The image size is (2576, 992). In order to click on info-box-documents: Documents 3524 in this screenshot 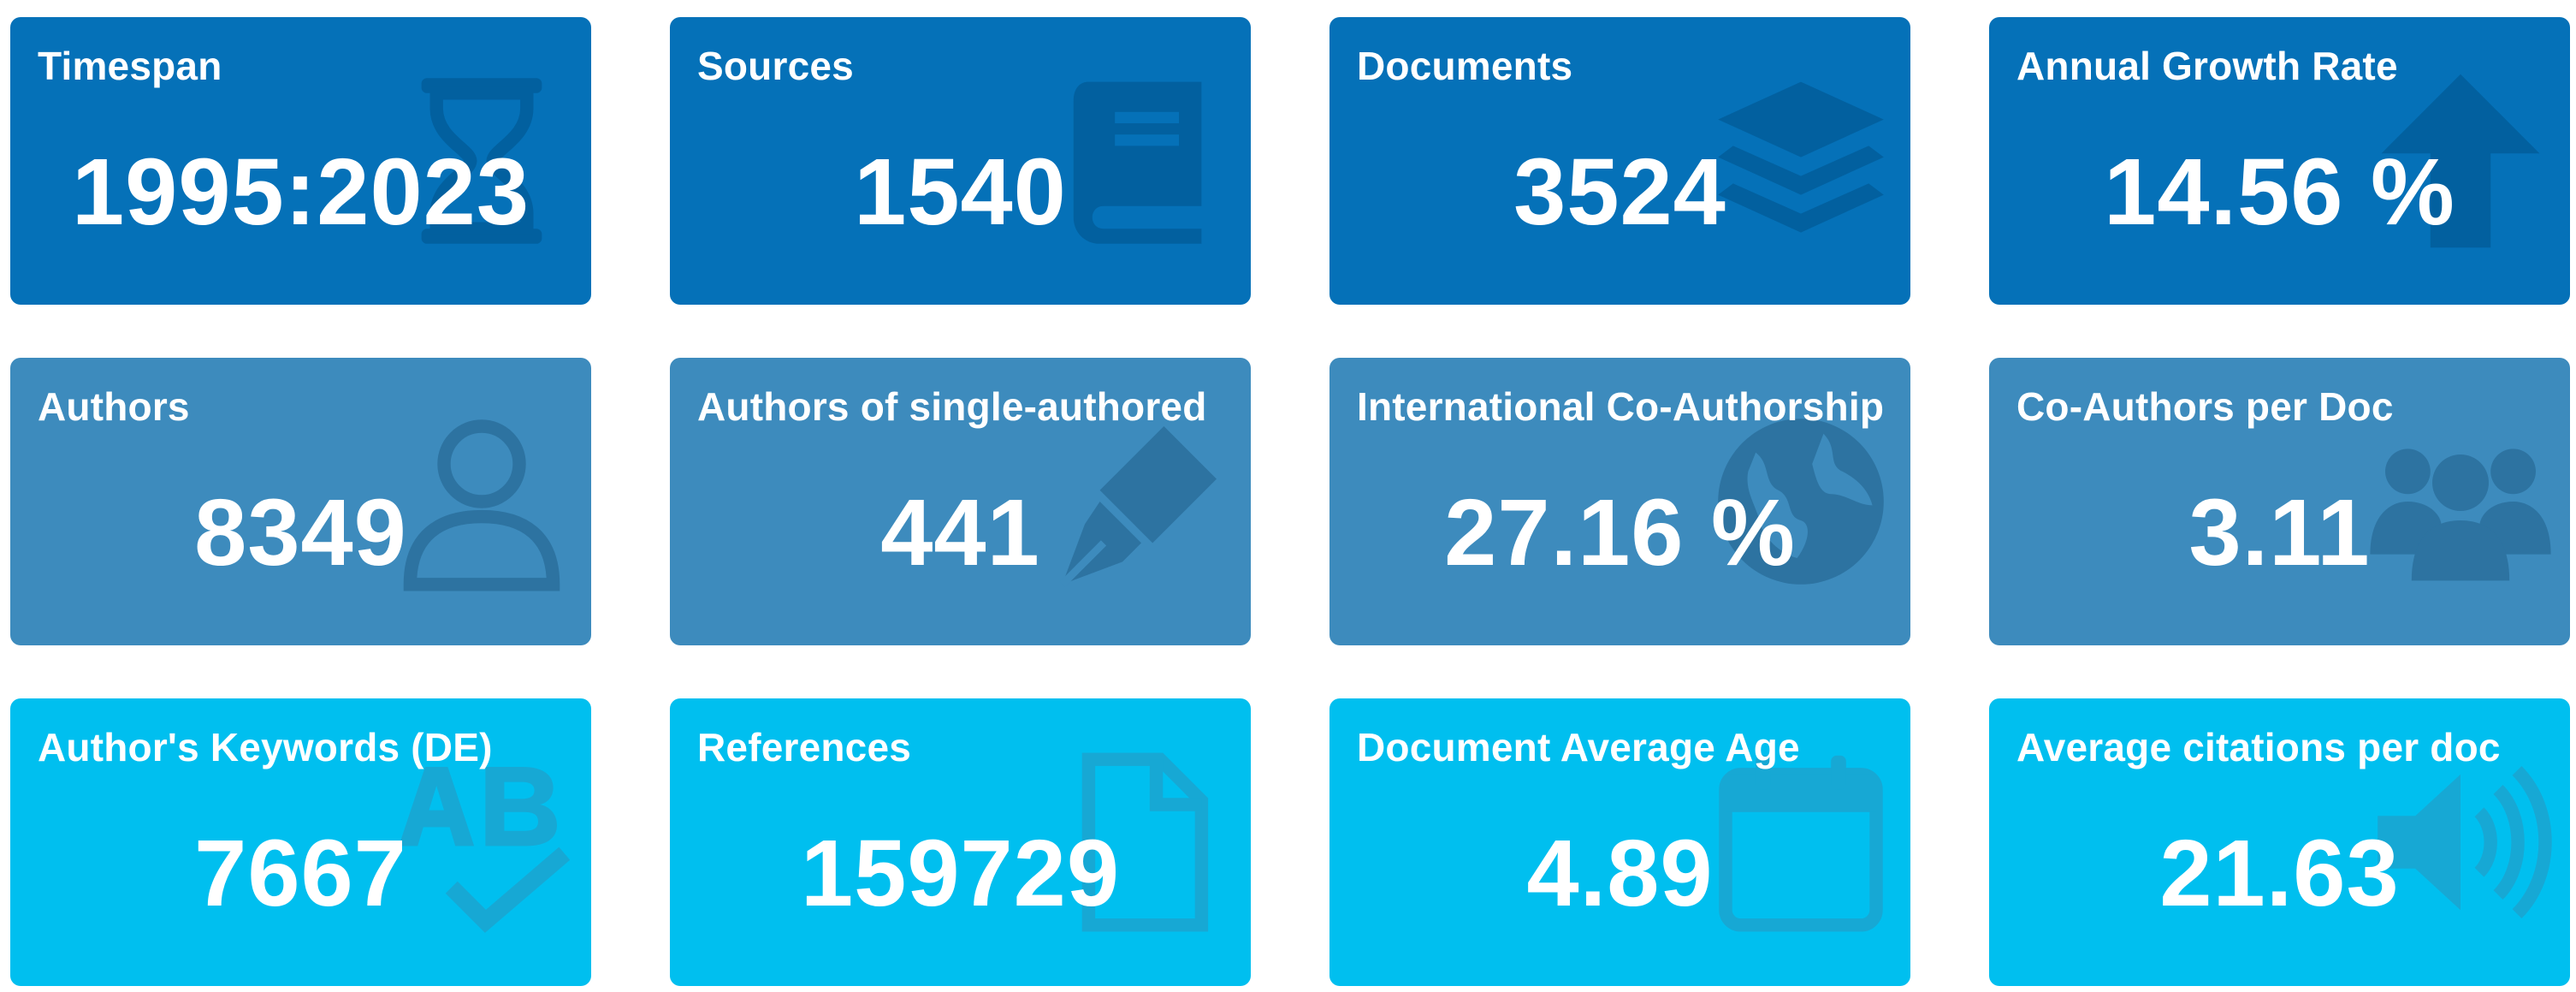, I will do `click(1619, 161)`.